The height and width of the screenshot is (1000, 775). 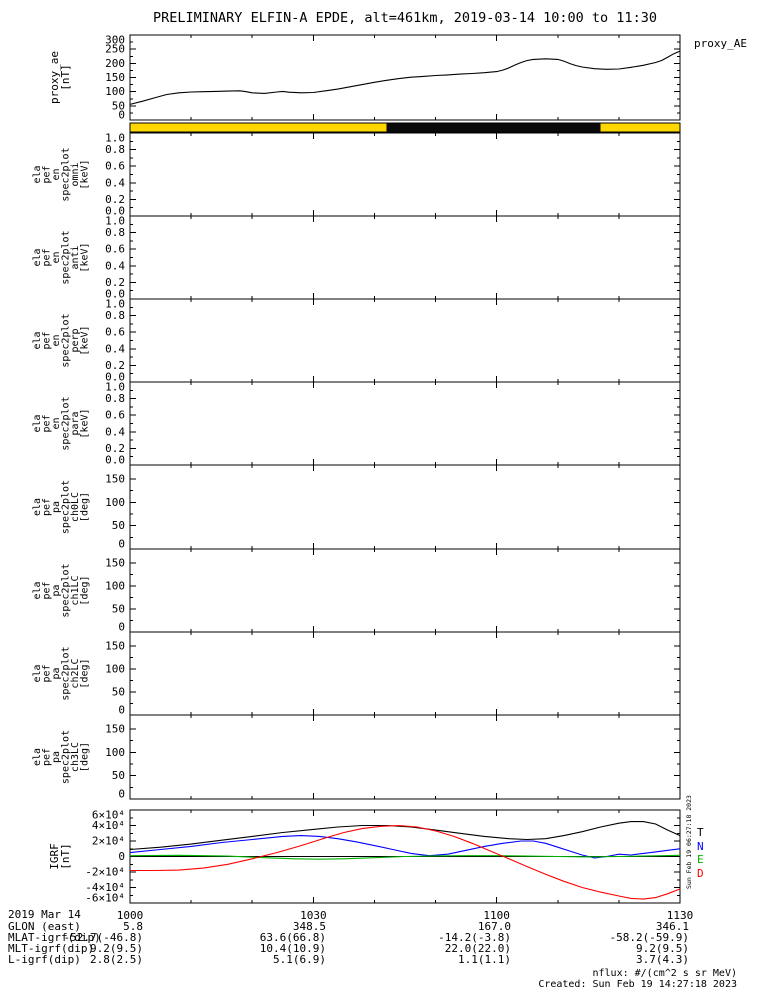 What do you see at coordinates (47, 507) in the screenshot?
I see `pa_ch0lc-ylabel-line: pef` at bounding box center [47, 507].